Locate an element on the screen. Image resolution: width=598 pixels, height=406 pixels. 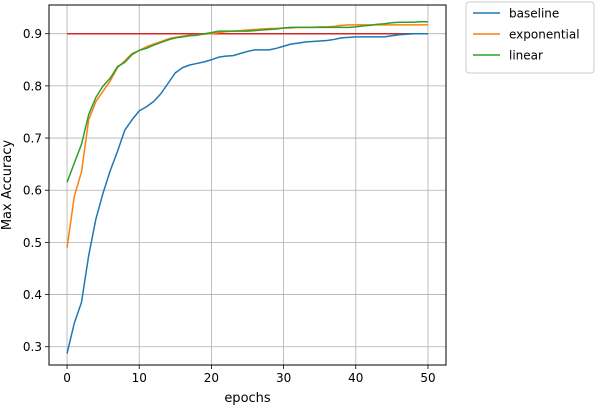
y-tick-label: 0.8 is located at coordinates (32, 86).